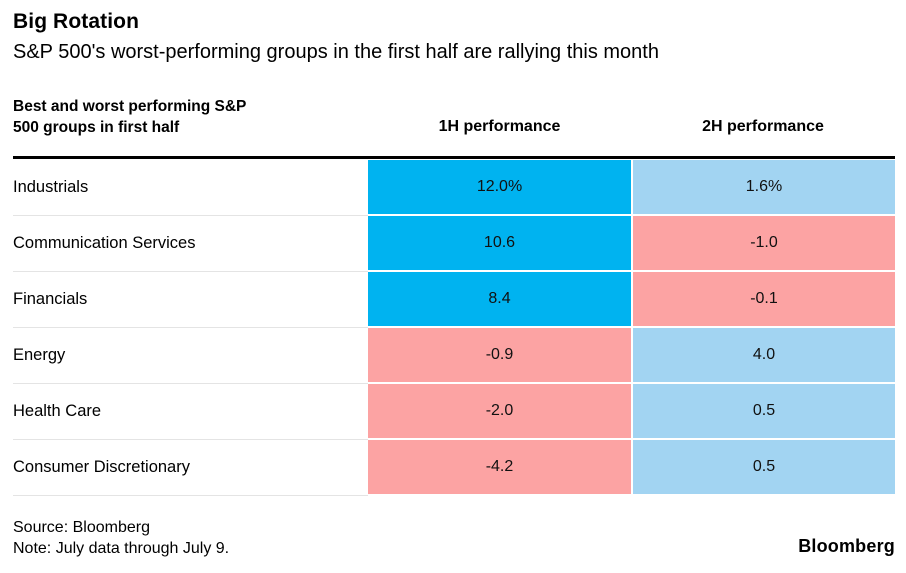 The image size is (906, 573). I want to click on row-label: Communication Services, so click(190, 244).